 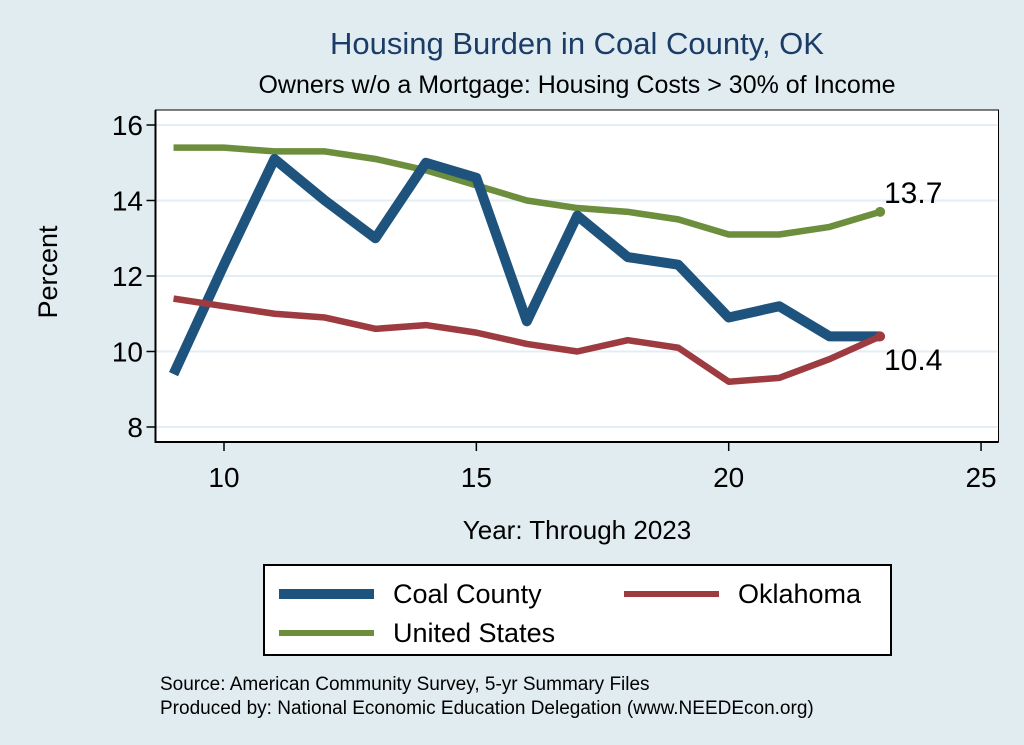 I want to click on legend-label-united-states: United States, so click(x=474, y=632).